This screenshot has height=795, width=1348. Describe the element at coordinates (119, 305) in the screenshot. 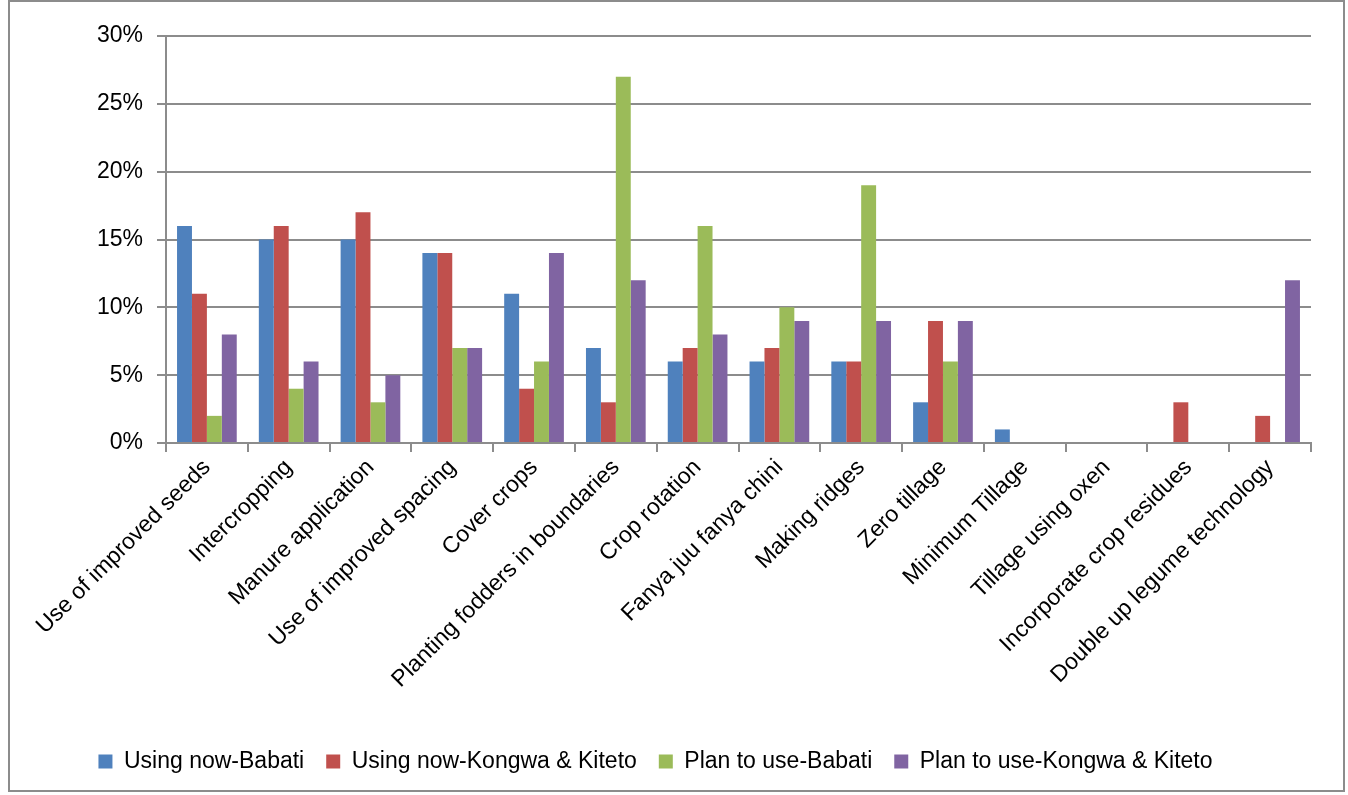

I see `y-tick-label: 10%` at that location.